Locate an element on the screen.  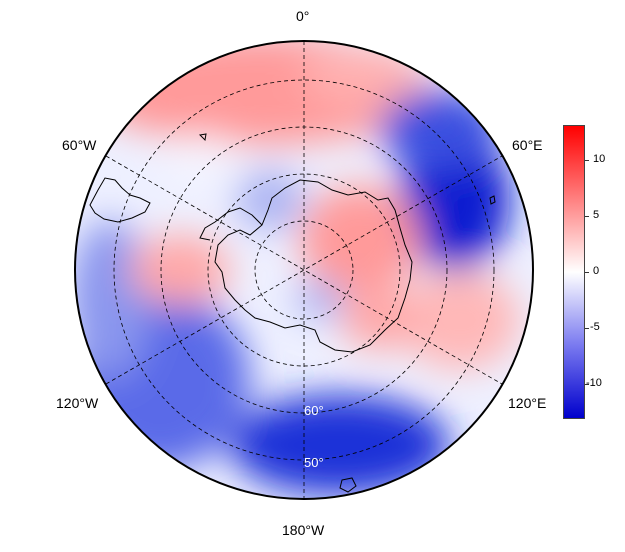
antarctic-peninsula is located at coordinates (231, 224).